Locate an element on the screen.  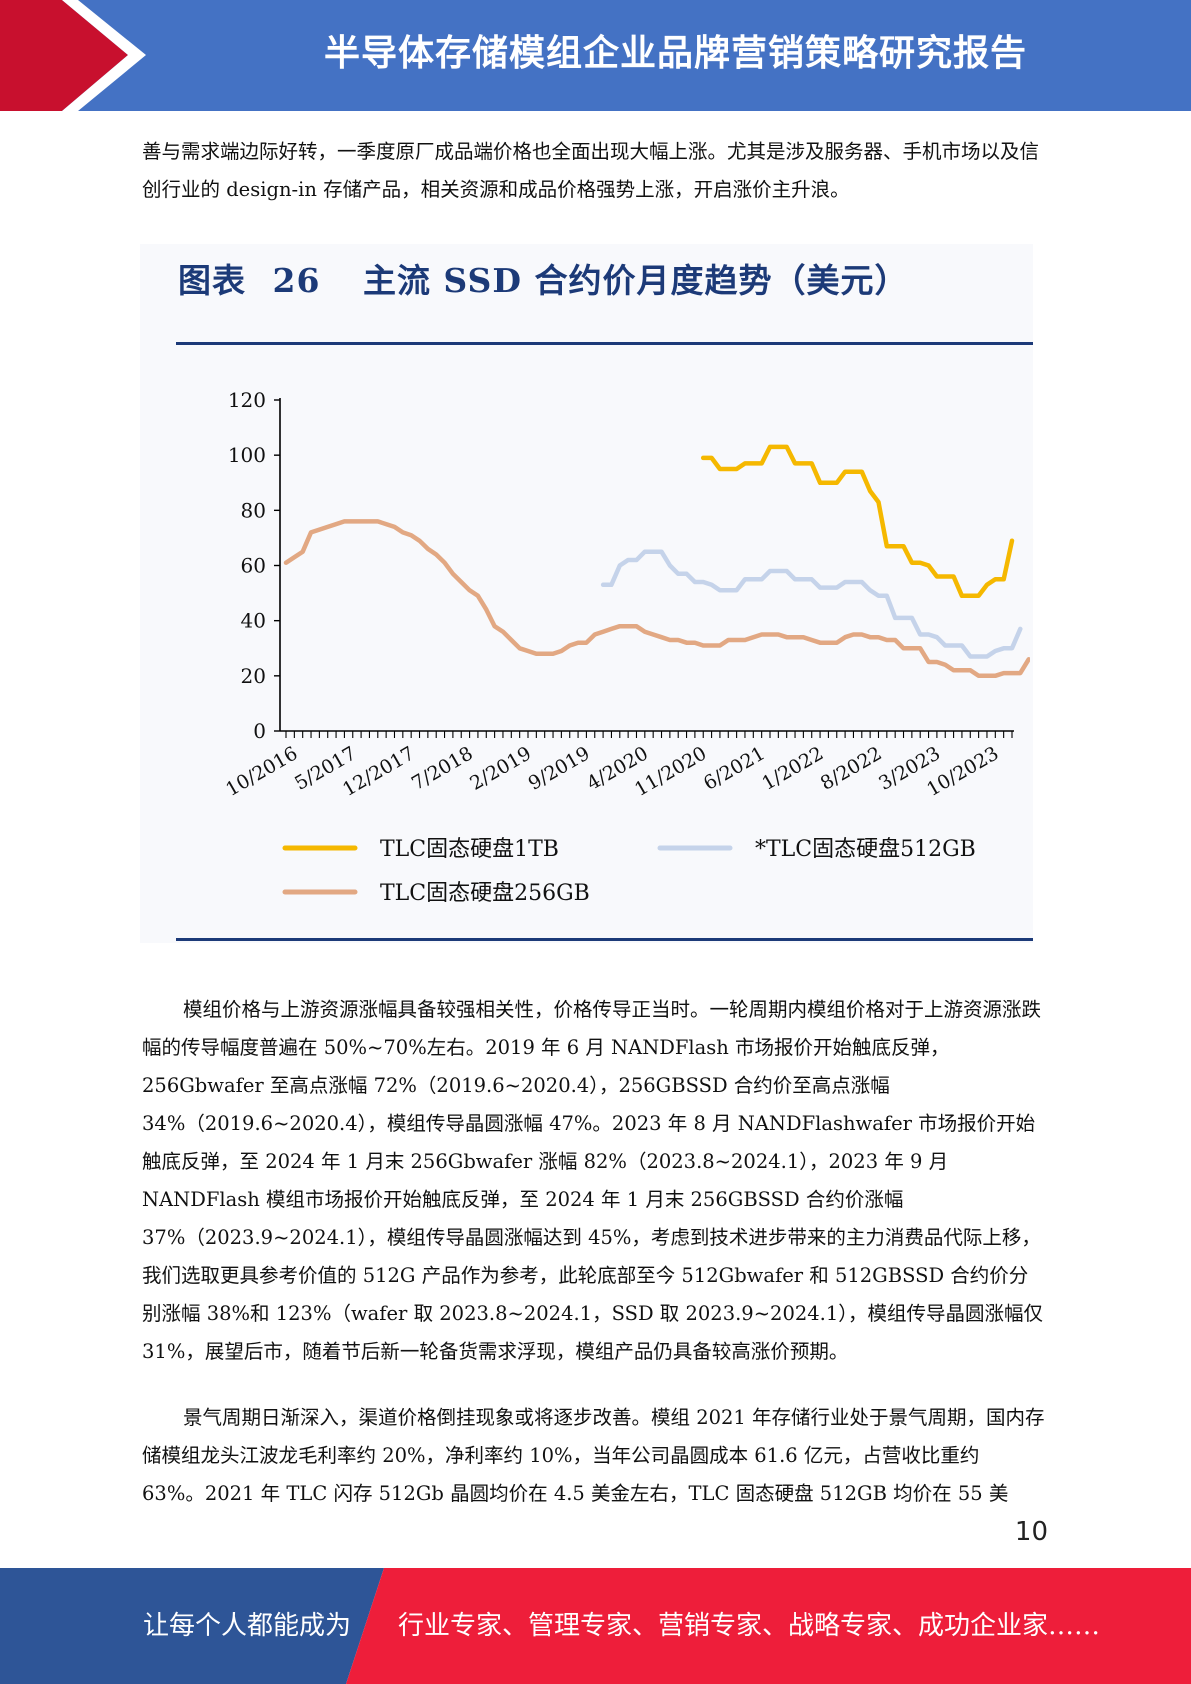
figure-number: 26 is located at coordinates (296, 280).